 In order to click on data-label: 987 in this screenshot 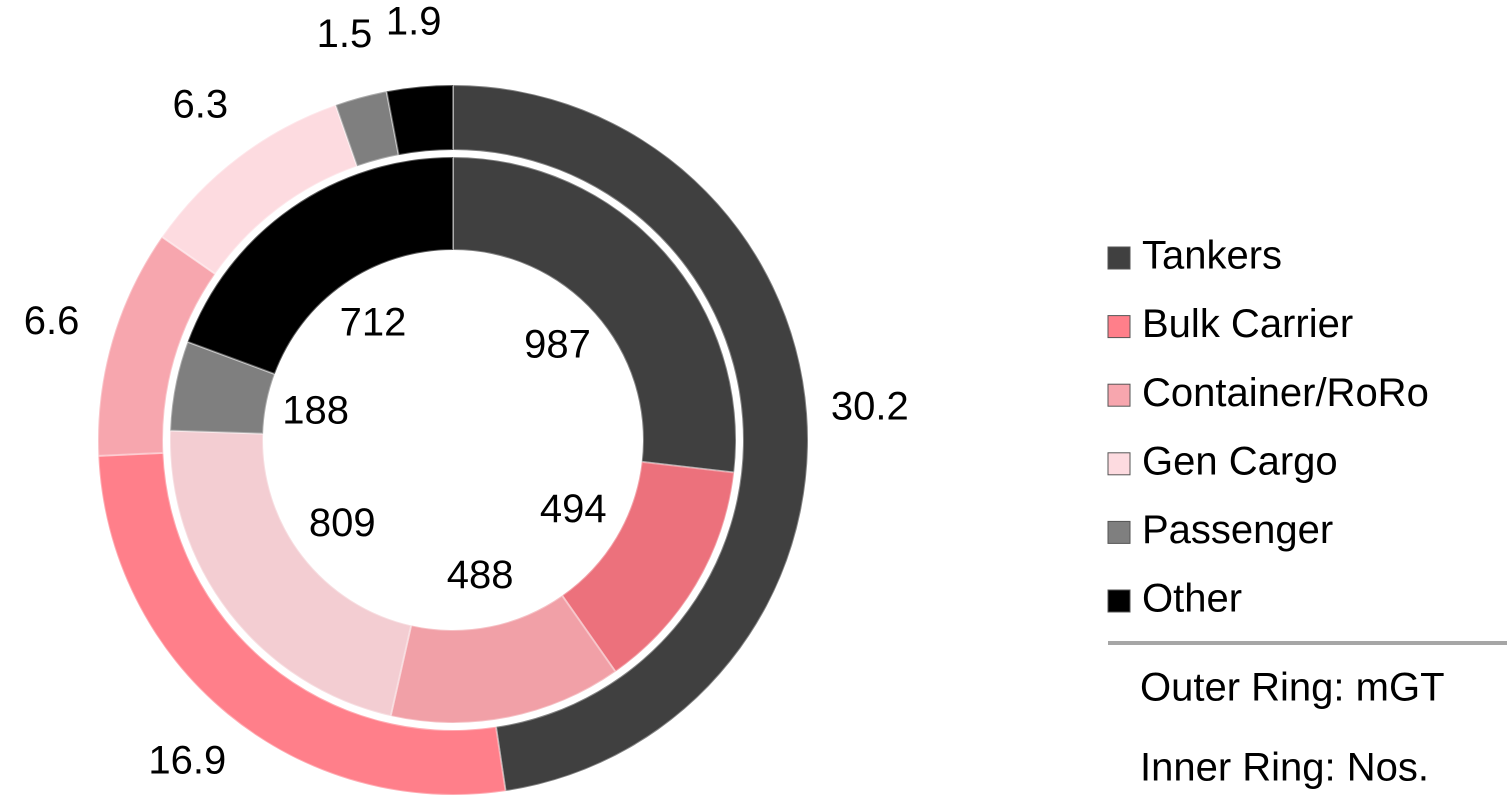, I will do `click(557, 344)`.